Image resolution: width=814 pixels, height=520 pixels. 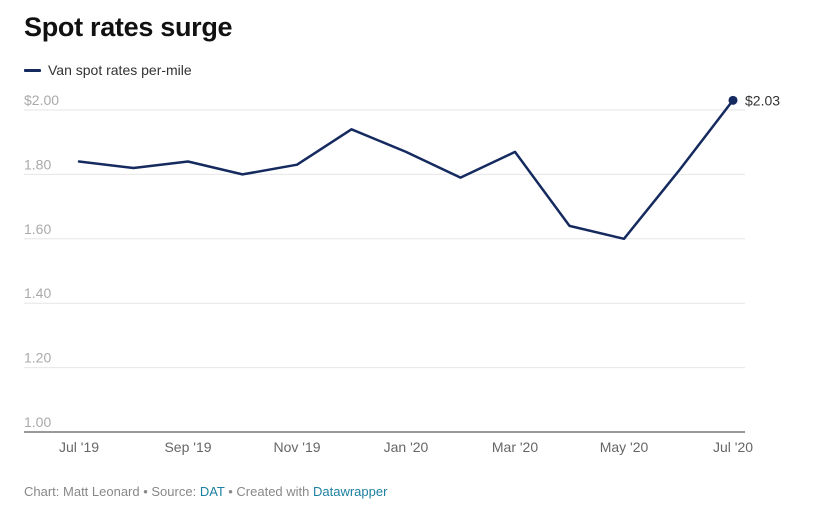 I want to click on footer-credit: Chart: Matt Leonard • Source:, so click(x=112, y=491).